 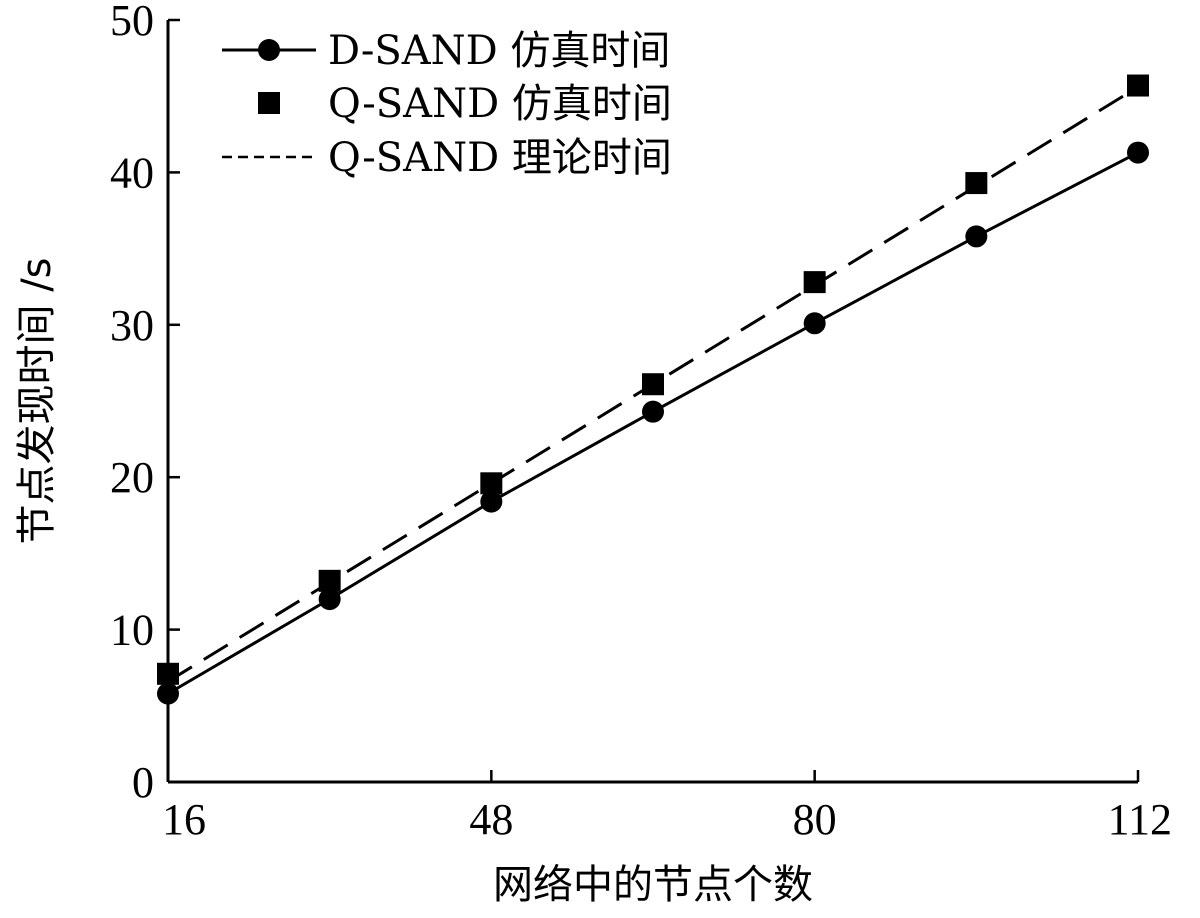 I want to click on y-tick-label-3: 30, so click(x=132, y=325).